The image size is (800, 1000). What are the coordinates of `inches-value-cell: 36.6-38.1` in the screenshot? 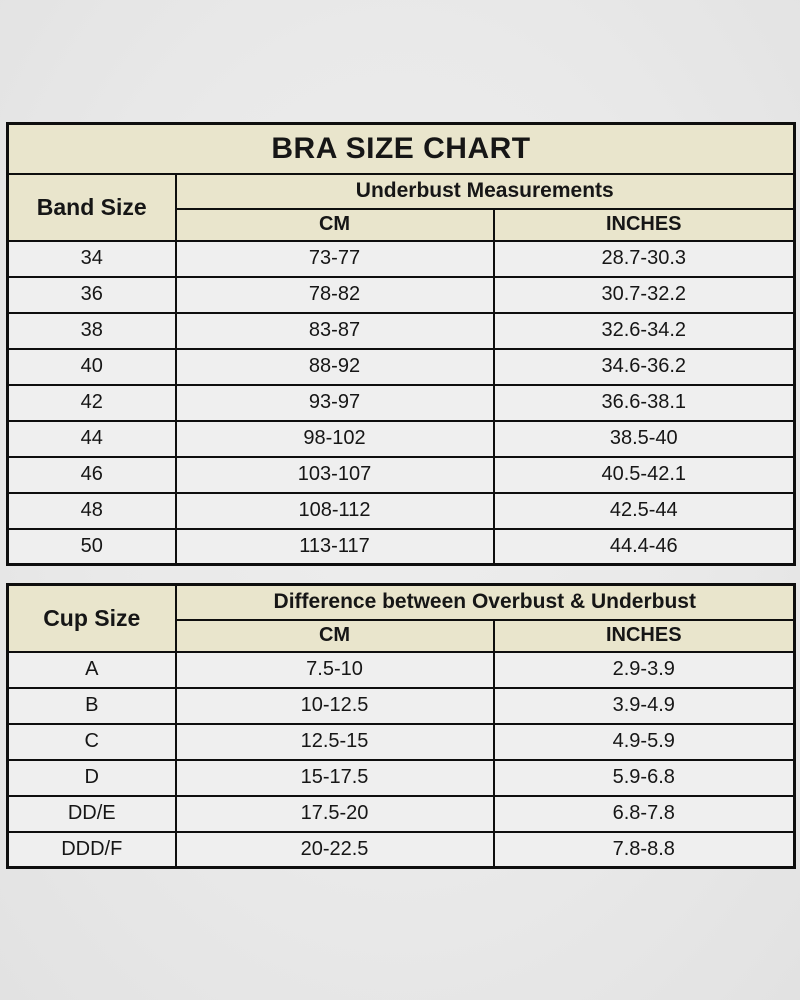 It's located at (644, 402).